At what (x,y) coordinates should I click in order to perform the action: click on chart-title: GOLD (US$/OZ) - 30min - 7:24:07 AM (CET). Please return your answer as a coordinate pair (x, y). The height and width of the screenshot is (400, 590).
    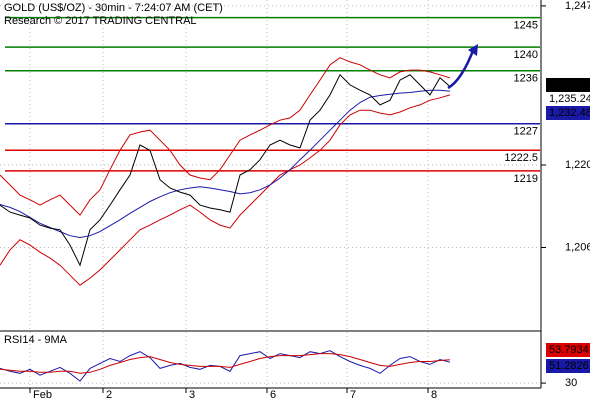
    Looking at the image, I should click on (113, 8).